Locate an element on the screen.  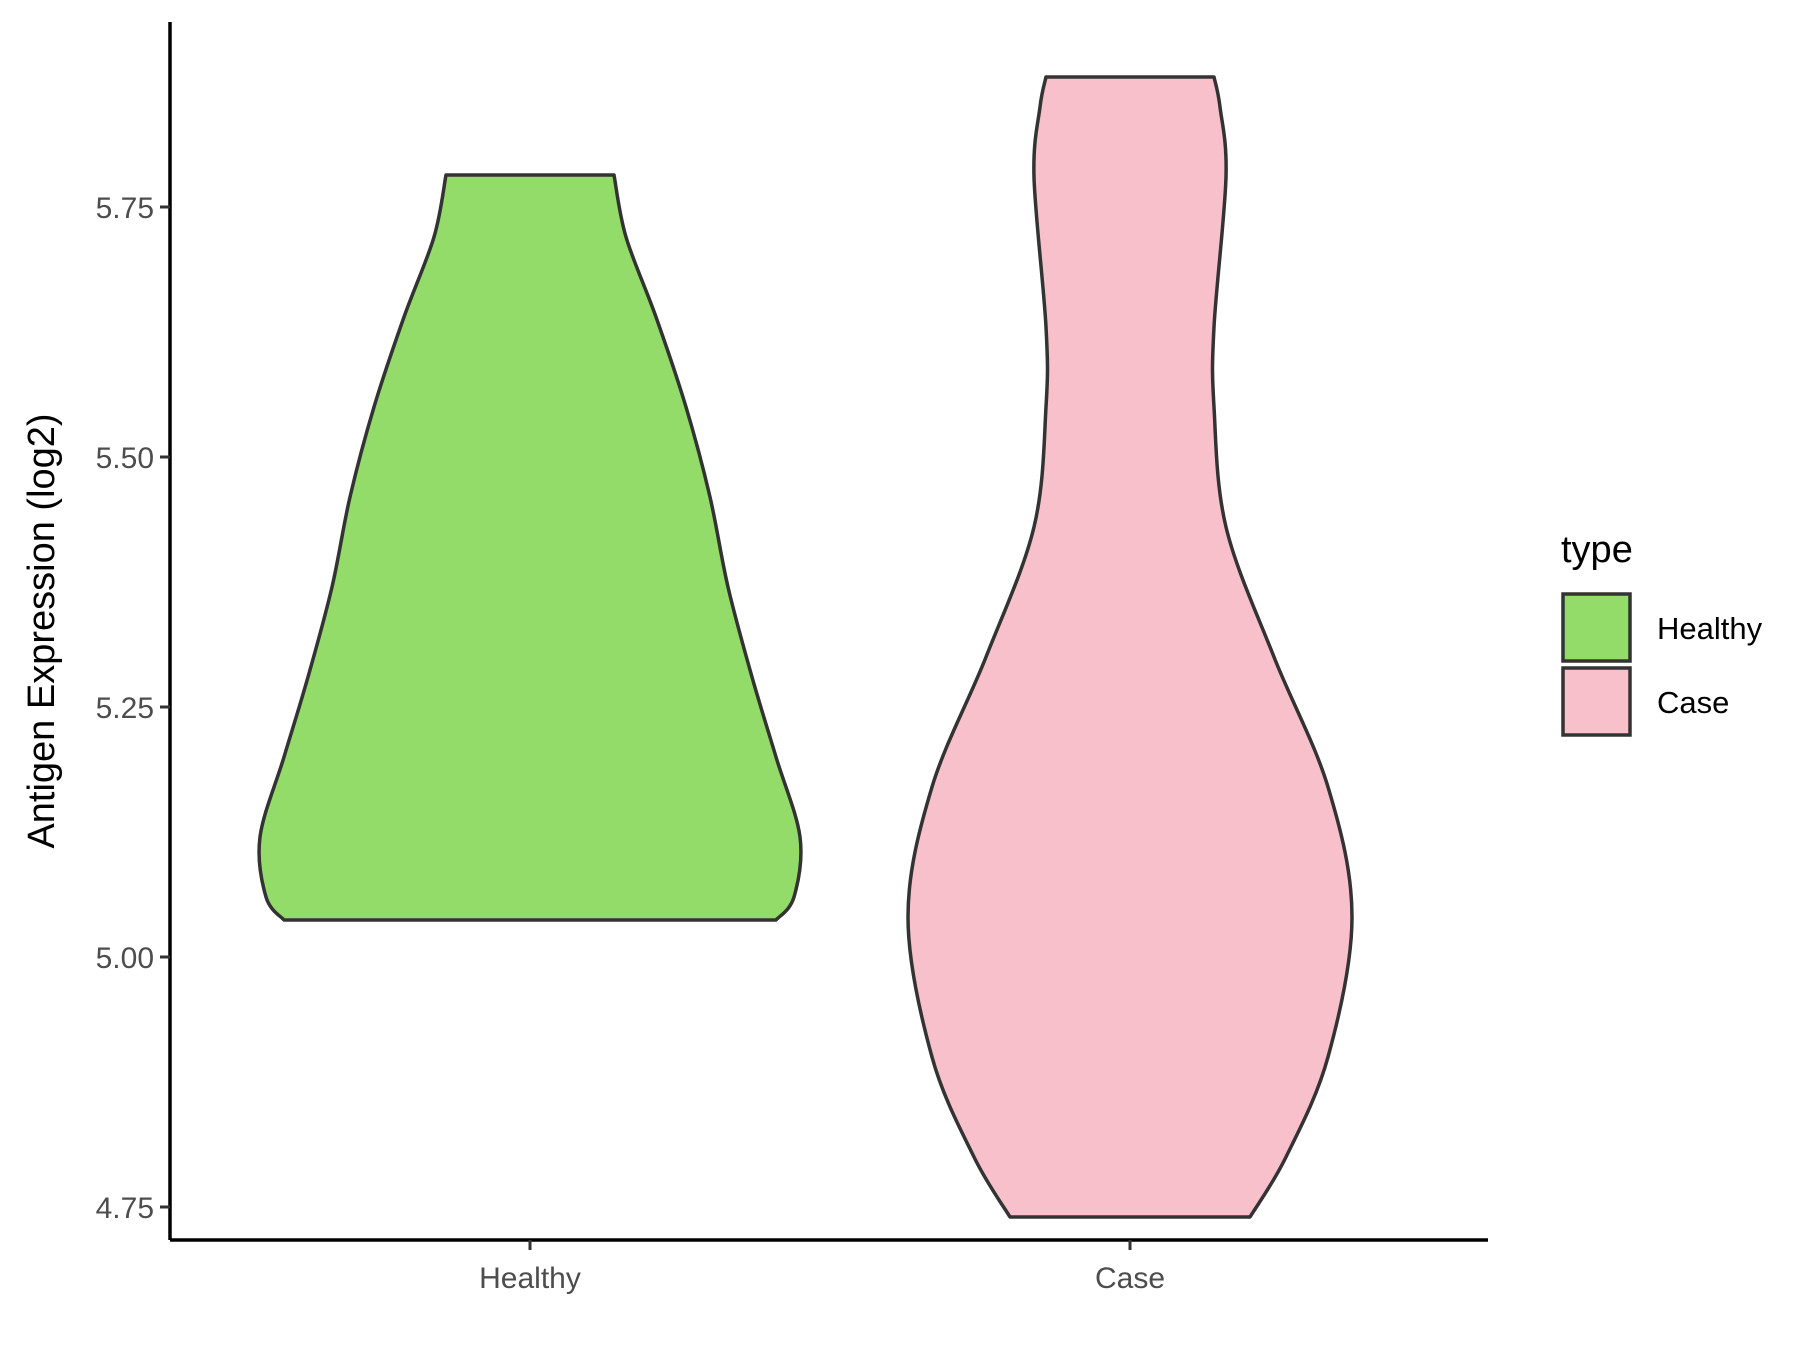
legend: type Healthy Case is located at coordinates (1662, 633).